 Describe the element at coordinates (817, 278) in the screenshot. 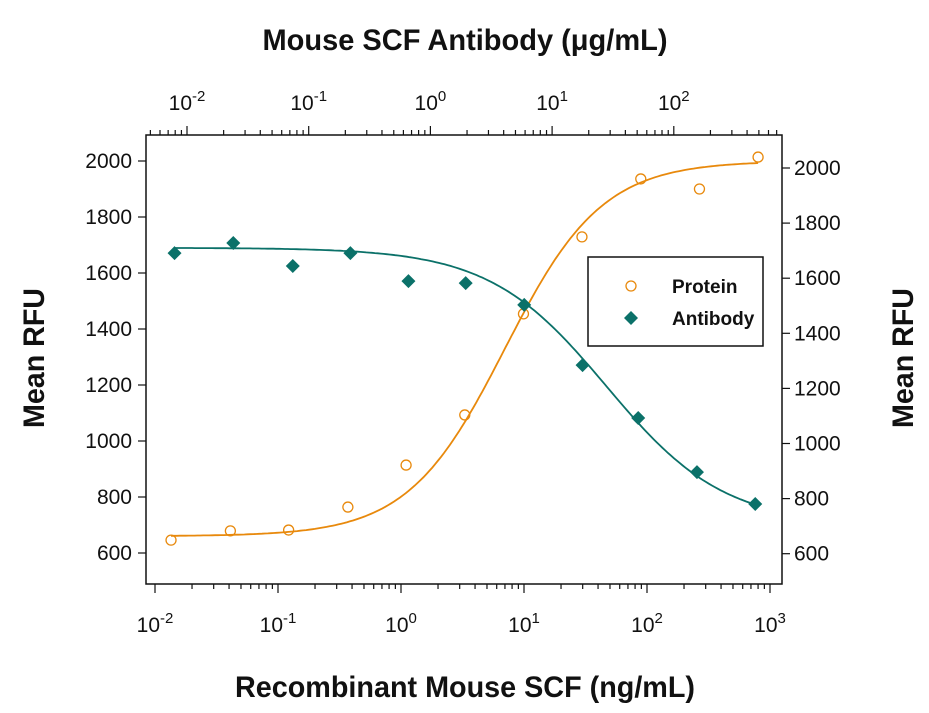

I see `y-tick-label-right: 1600` at that location.